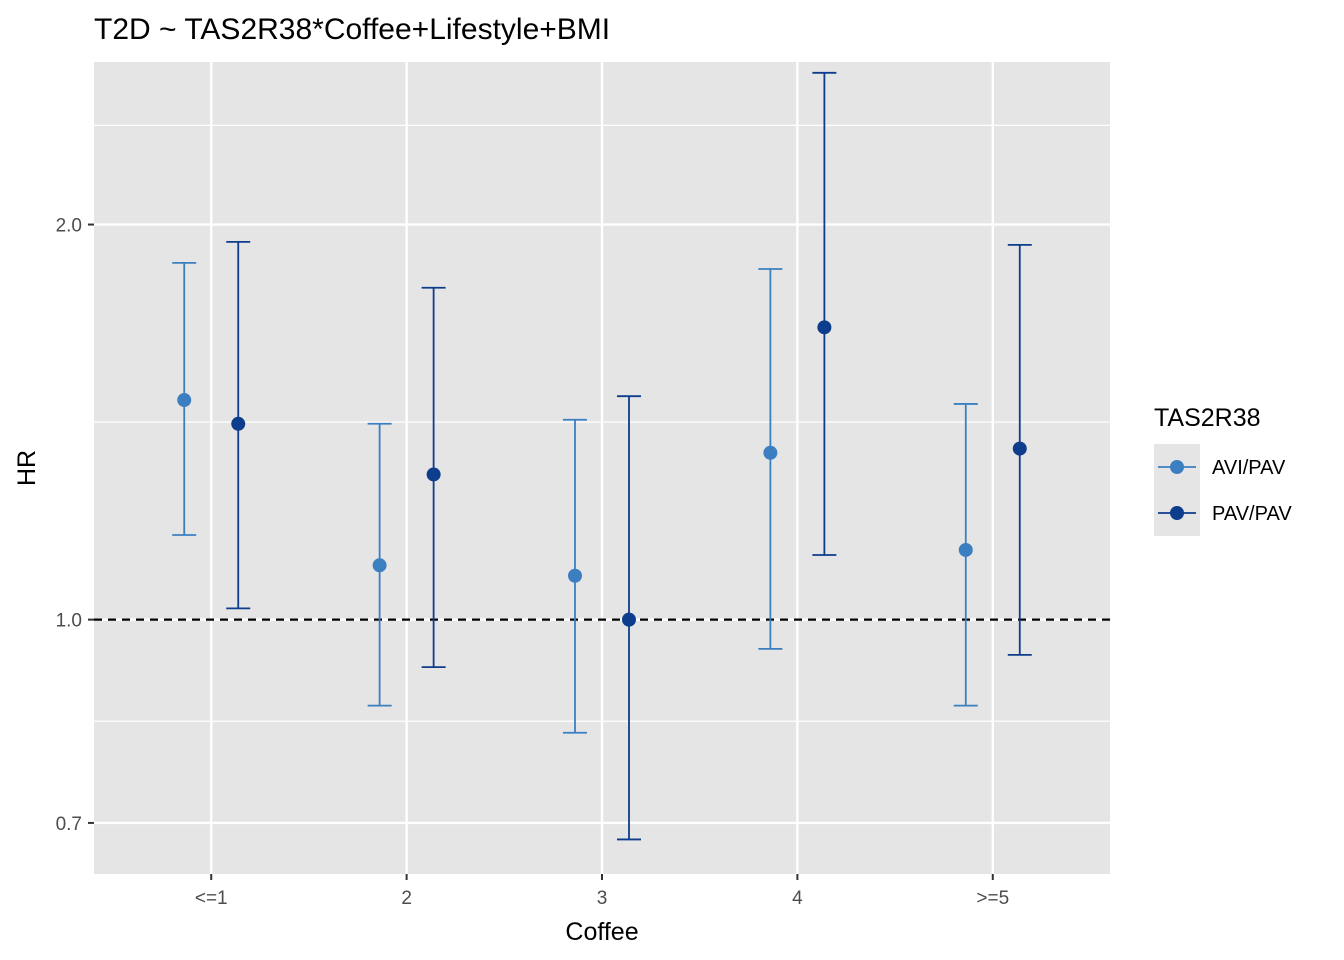  What do you see at coordinates (75, 525) in the screenshot?
I see `y-axis: 0.7 1.0 2.0` at bounding box center [75, 525].